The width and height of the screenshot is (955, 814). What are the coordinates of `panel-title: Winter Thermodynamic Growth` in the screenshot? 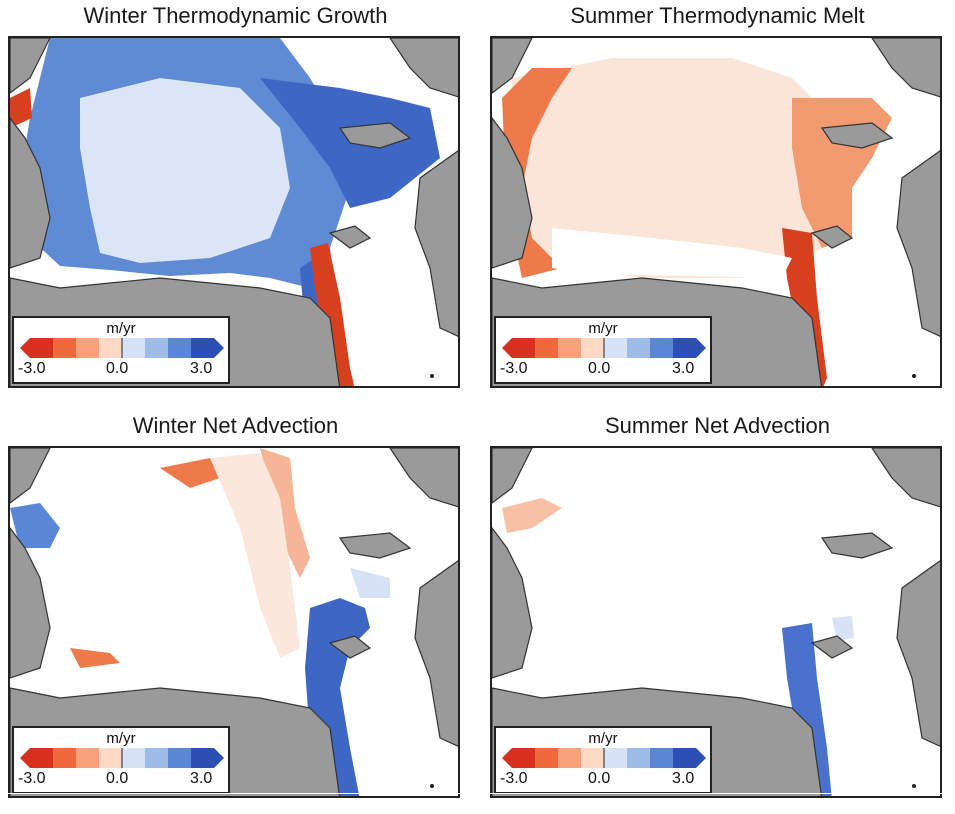 It's located at (235, 15).